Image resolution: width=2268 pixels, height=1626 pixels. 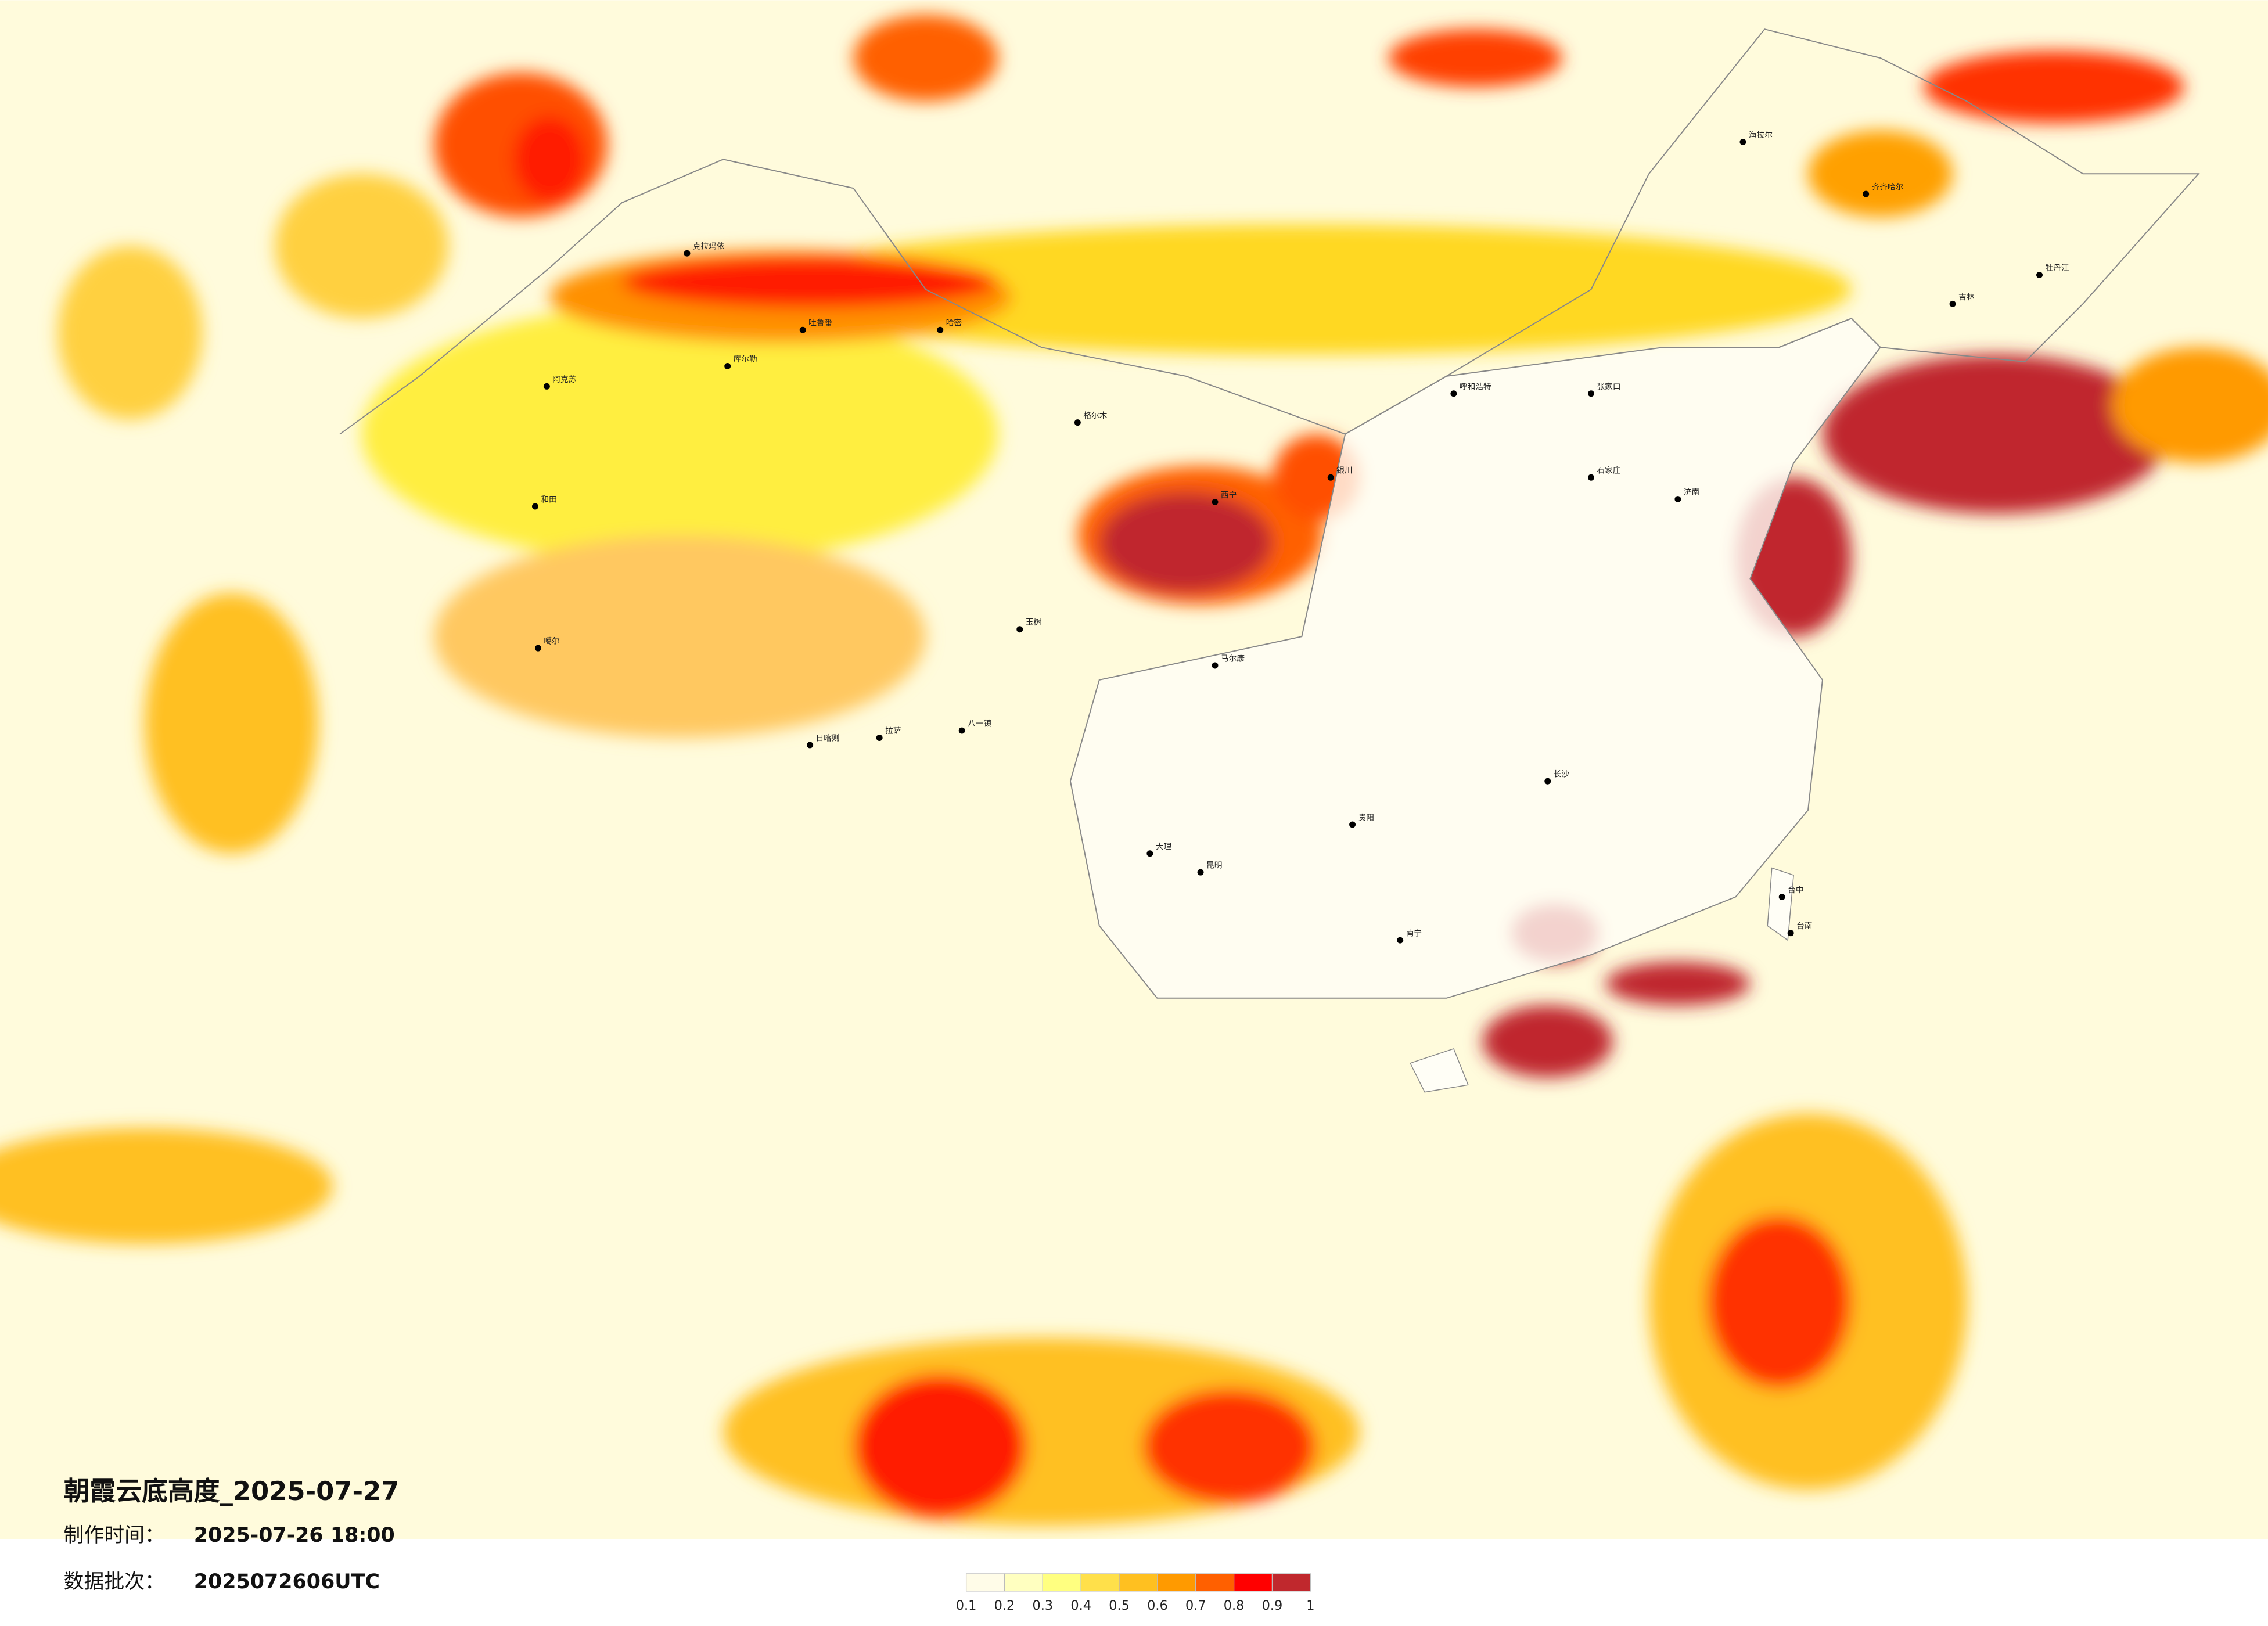 I want to click on taiwan, so click(x=1780, y=904).